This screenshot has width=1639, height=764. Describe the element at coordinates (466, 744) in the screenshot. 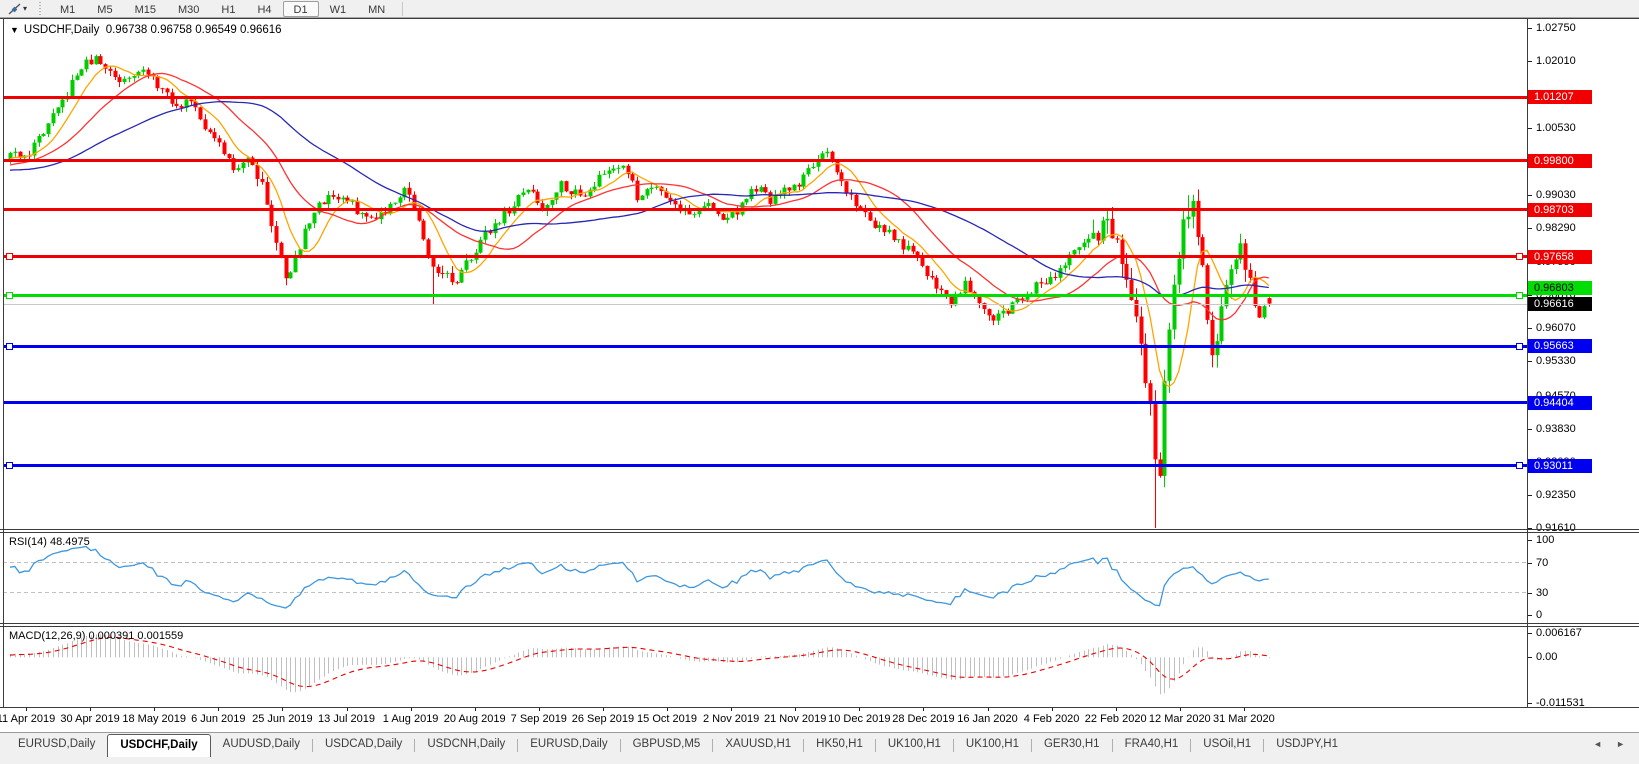

I see `tab-usdcnh-daily: USDCNH,Daily` at that location.